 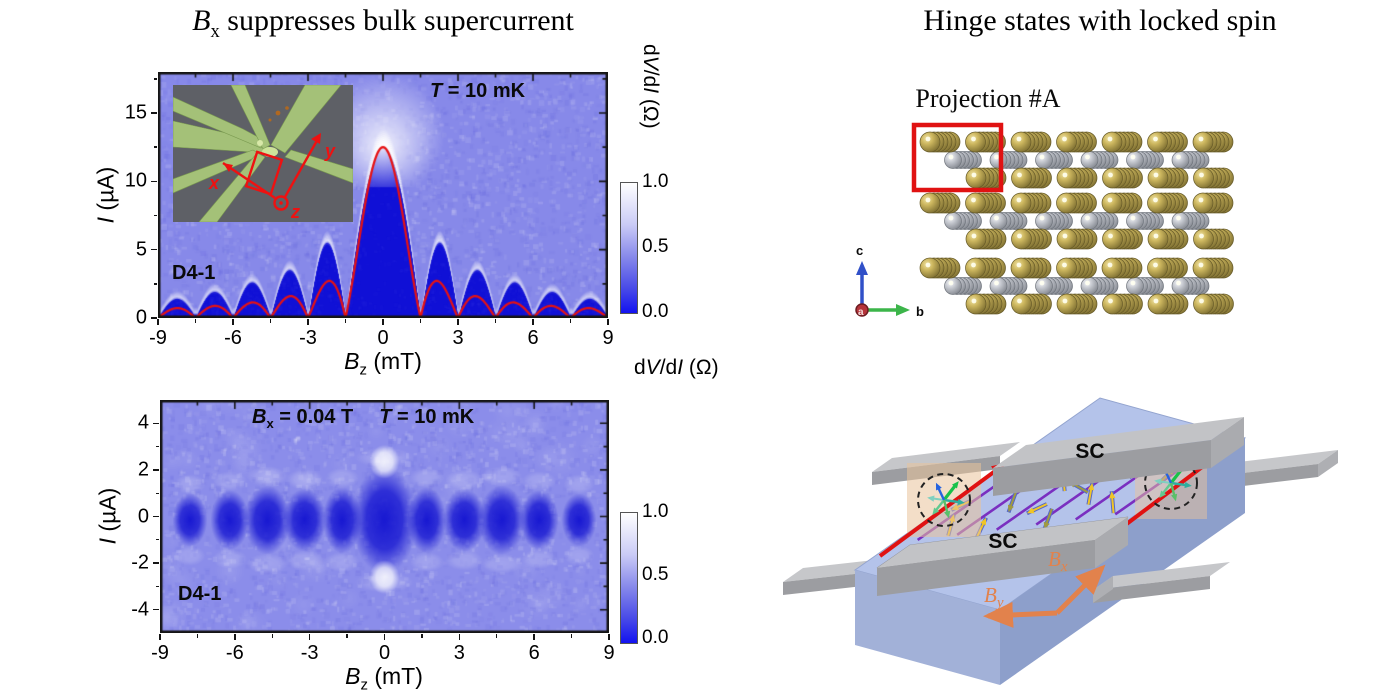 What do you see at coordinates (655, 181) in the screenshot?
I see `plot1-colorbar-tick-1: 1.0` at bounding box center [655, 181].